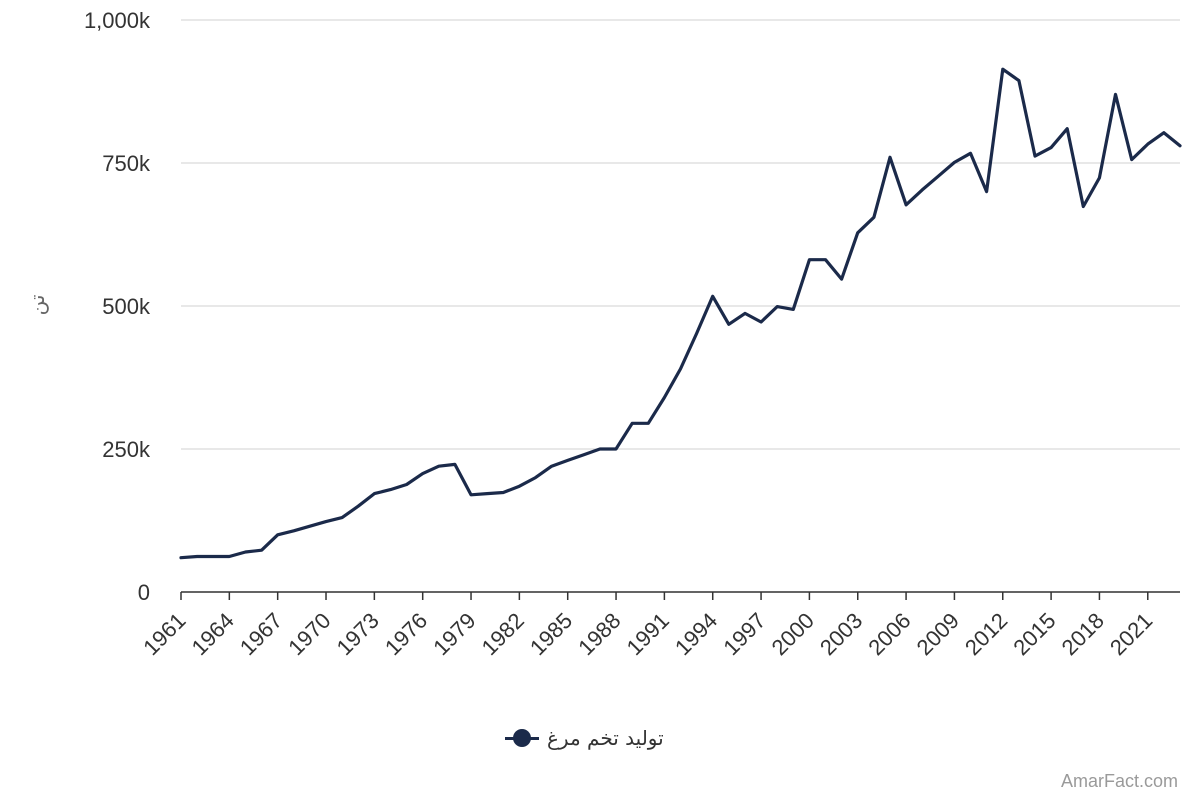 This screenshot has width=1200, height=800. I want to click on x-tick-label: 1970, so click(309, 634).